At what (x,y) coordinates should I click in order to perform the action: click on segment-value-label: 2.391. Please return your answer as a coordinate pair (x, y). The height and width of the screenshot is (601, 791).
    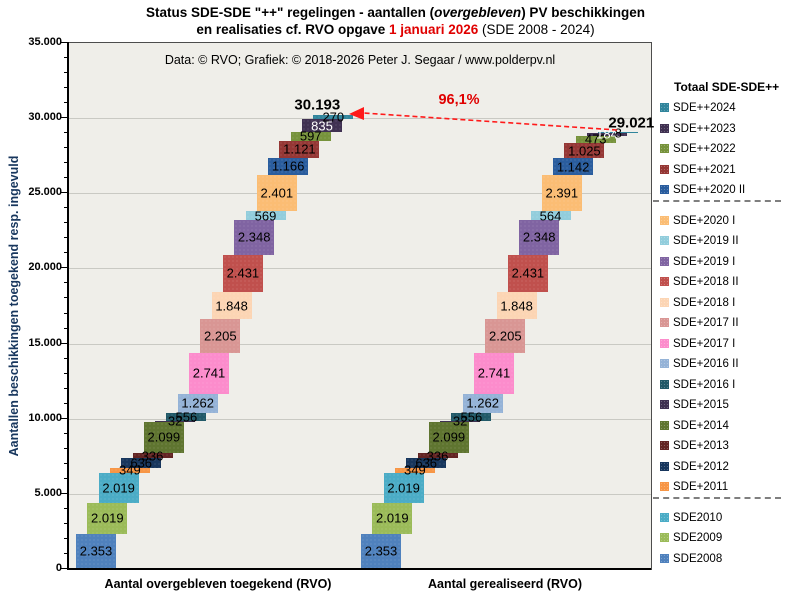
    Looking at the image, I should click on (562, 193).